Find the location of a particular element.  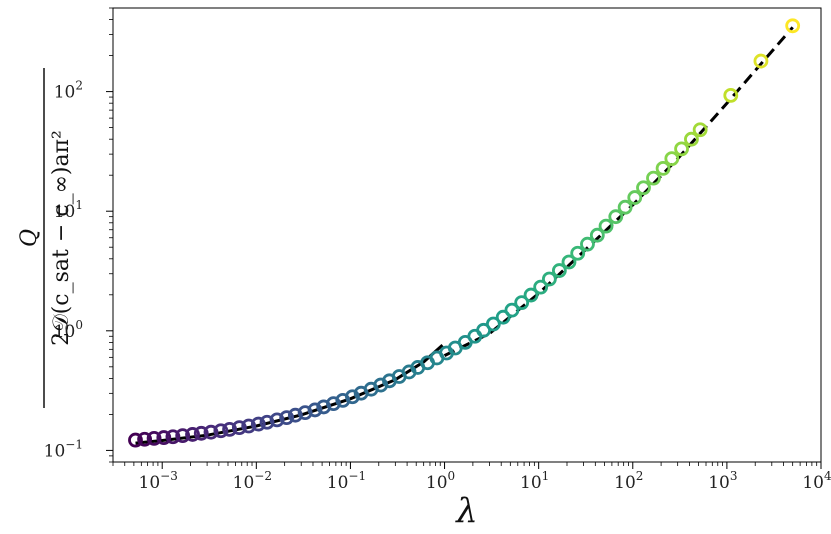

x-tick-label: 10³ is located at coordinates (722, 481).